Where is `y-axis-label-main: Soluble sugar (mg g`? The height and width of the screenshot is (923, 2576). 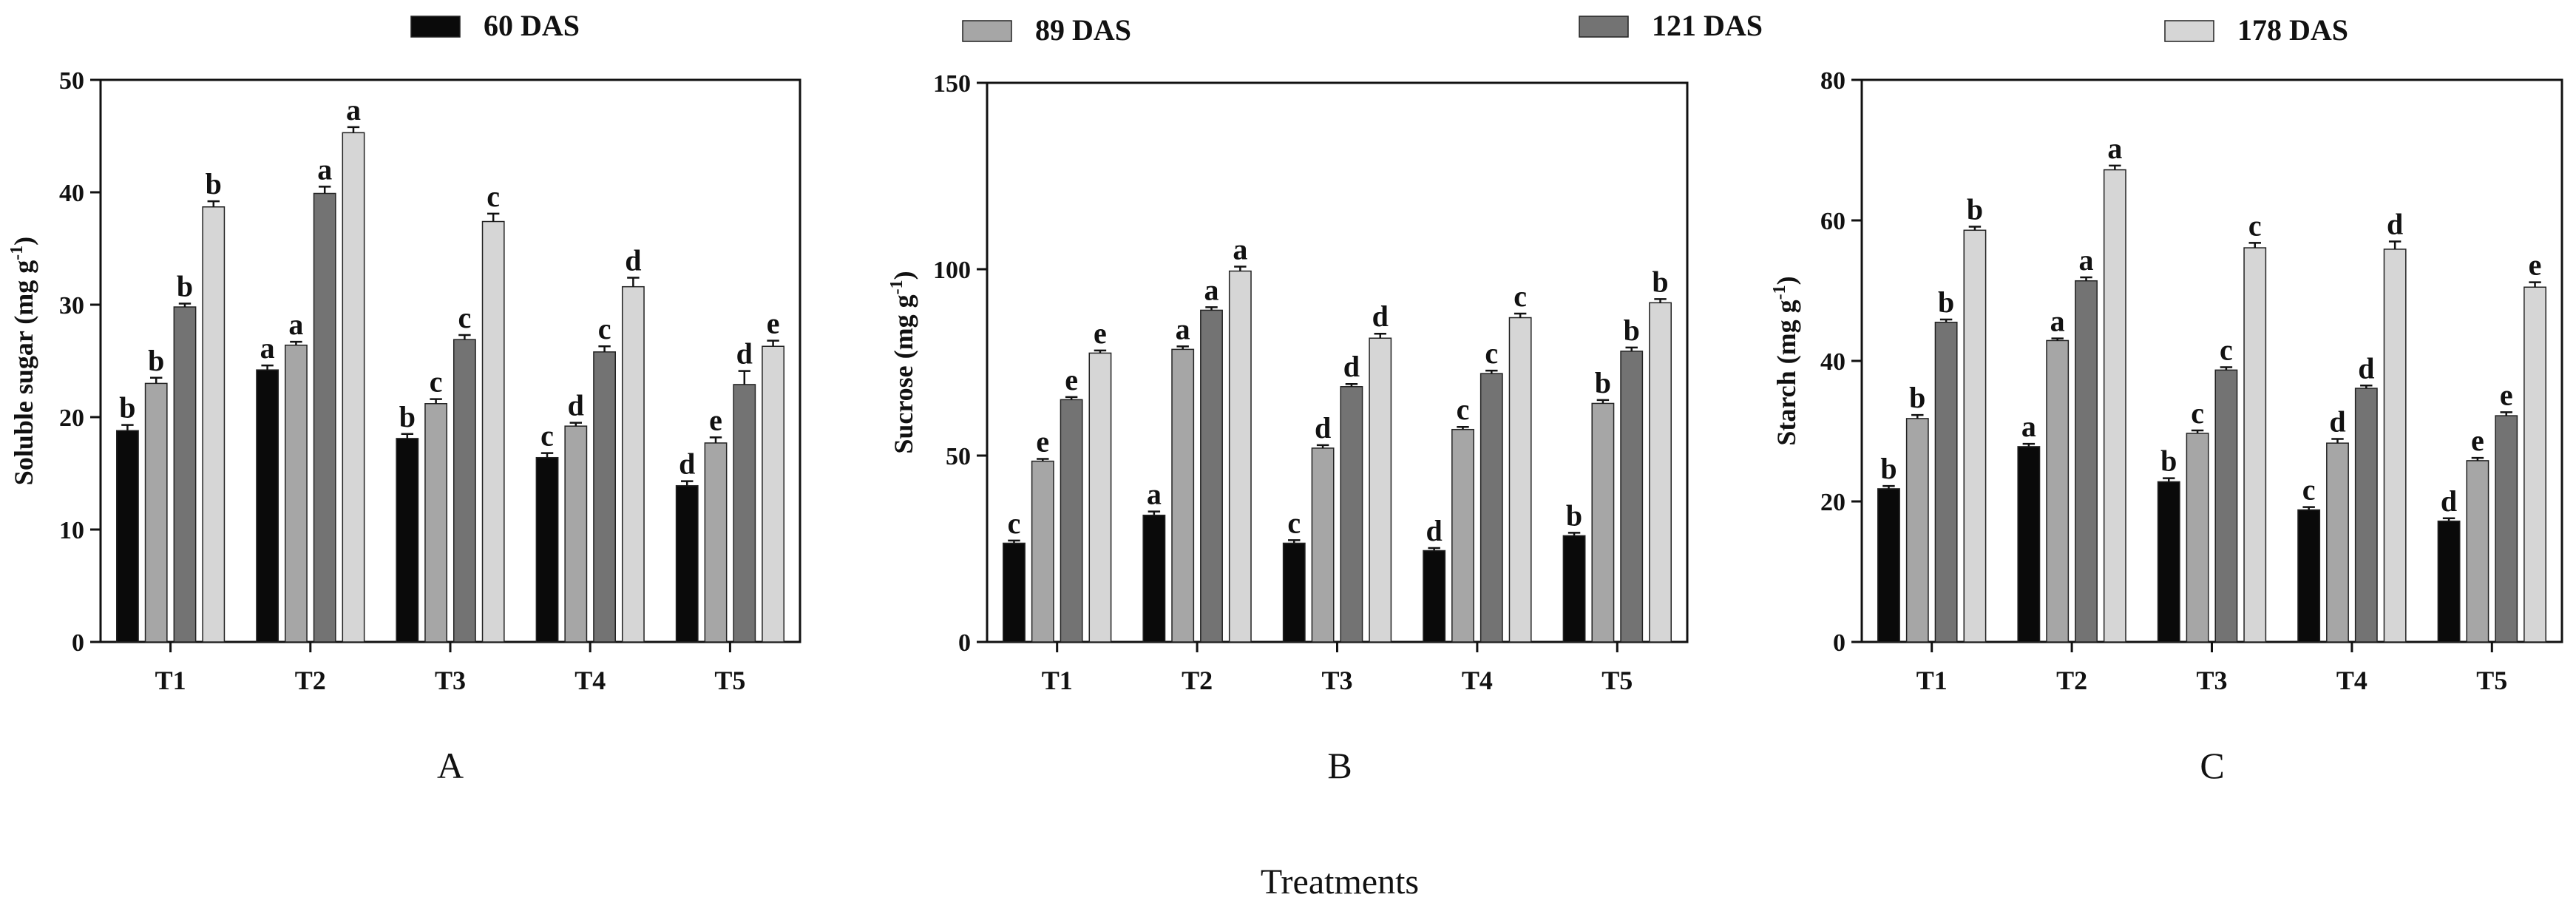 y-axis-label-main: Soluble sugar (mg g is located at coordinates (23, 372).